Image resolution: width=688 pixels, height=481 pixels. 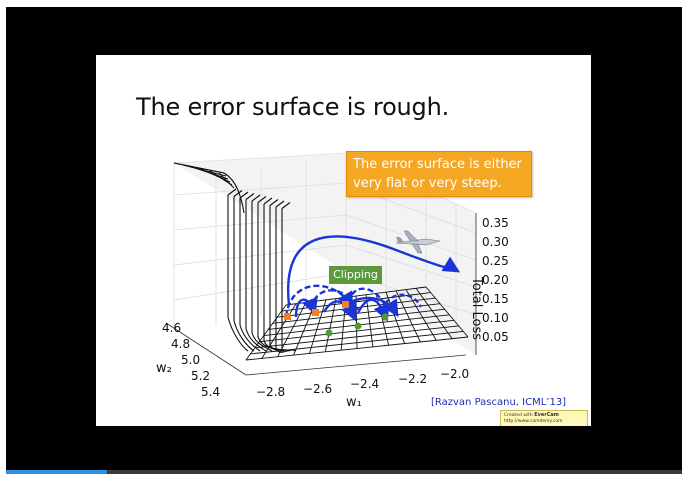 I want to click on wall-ridge, so click(x=209, y=188).